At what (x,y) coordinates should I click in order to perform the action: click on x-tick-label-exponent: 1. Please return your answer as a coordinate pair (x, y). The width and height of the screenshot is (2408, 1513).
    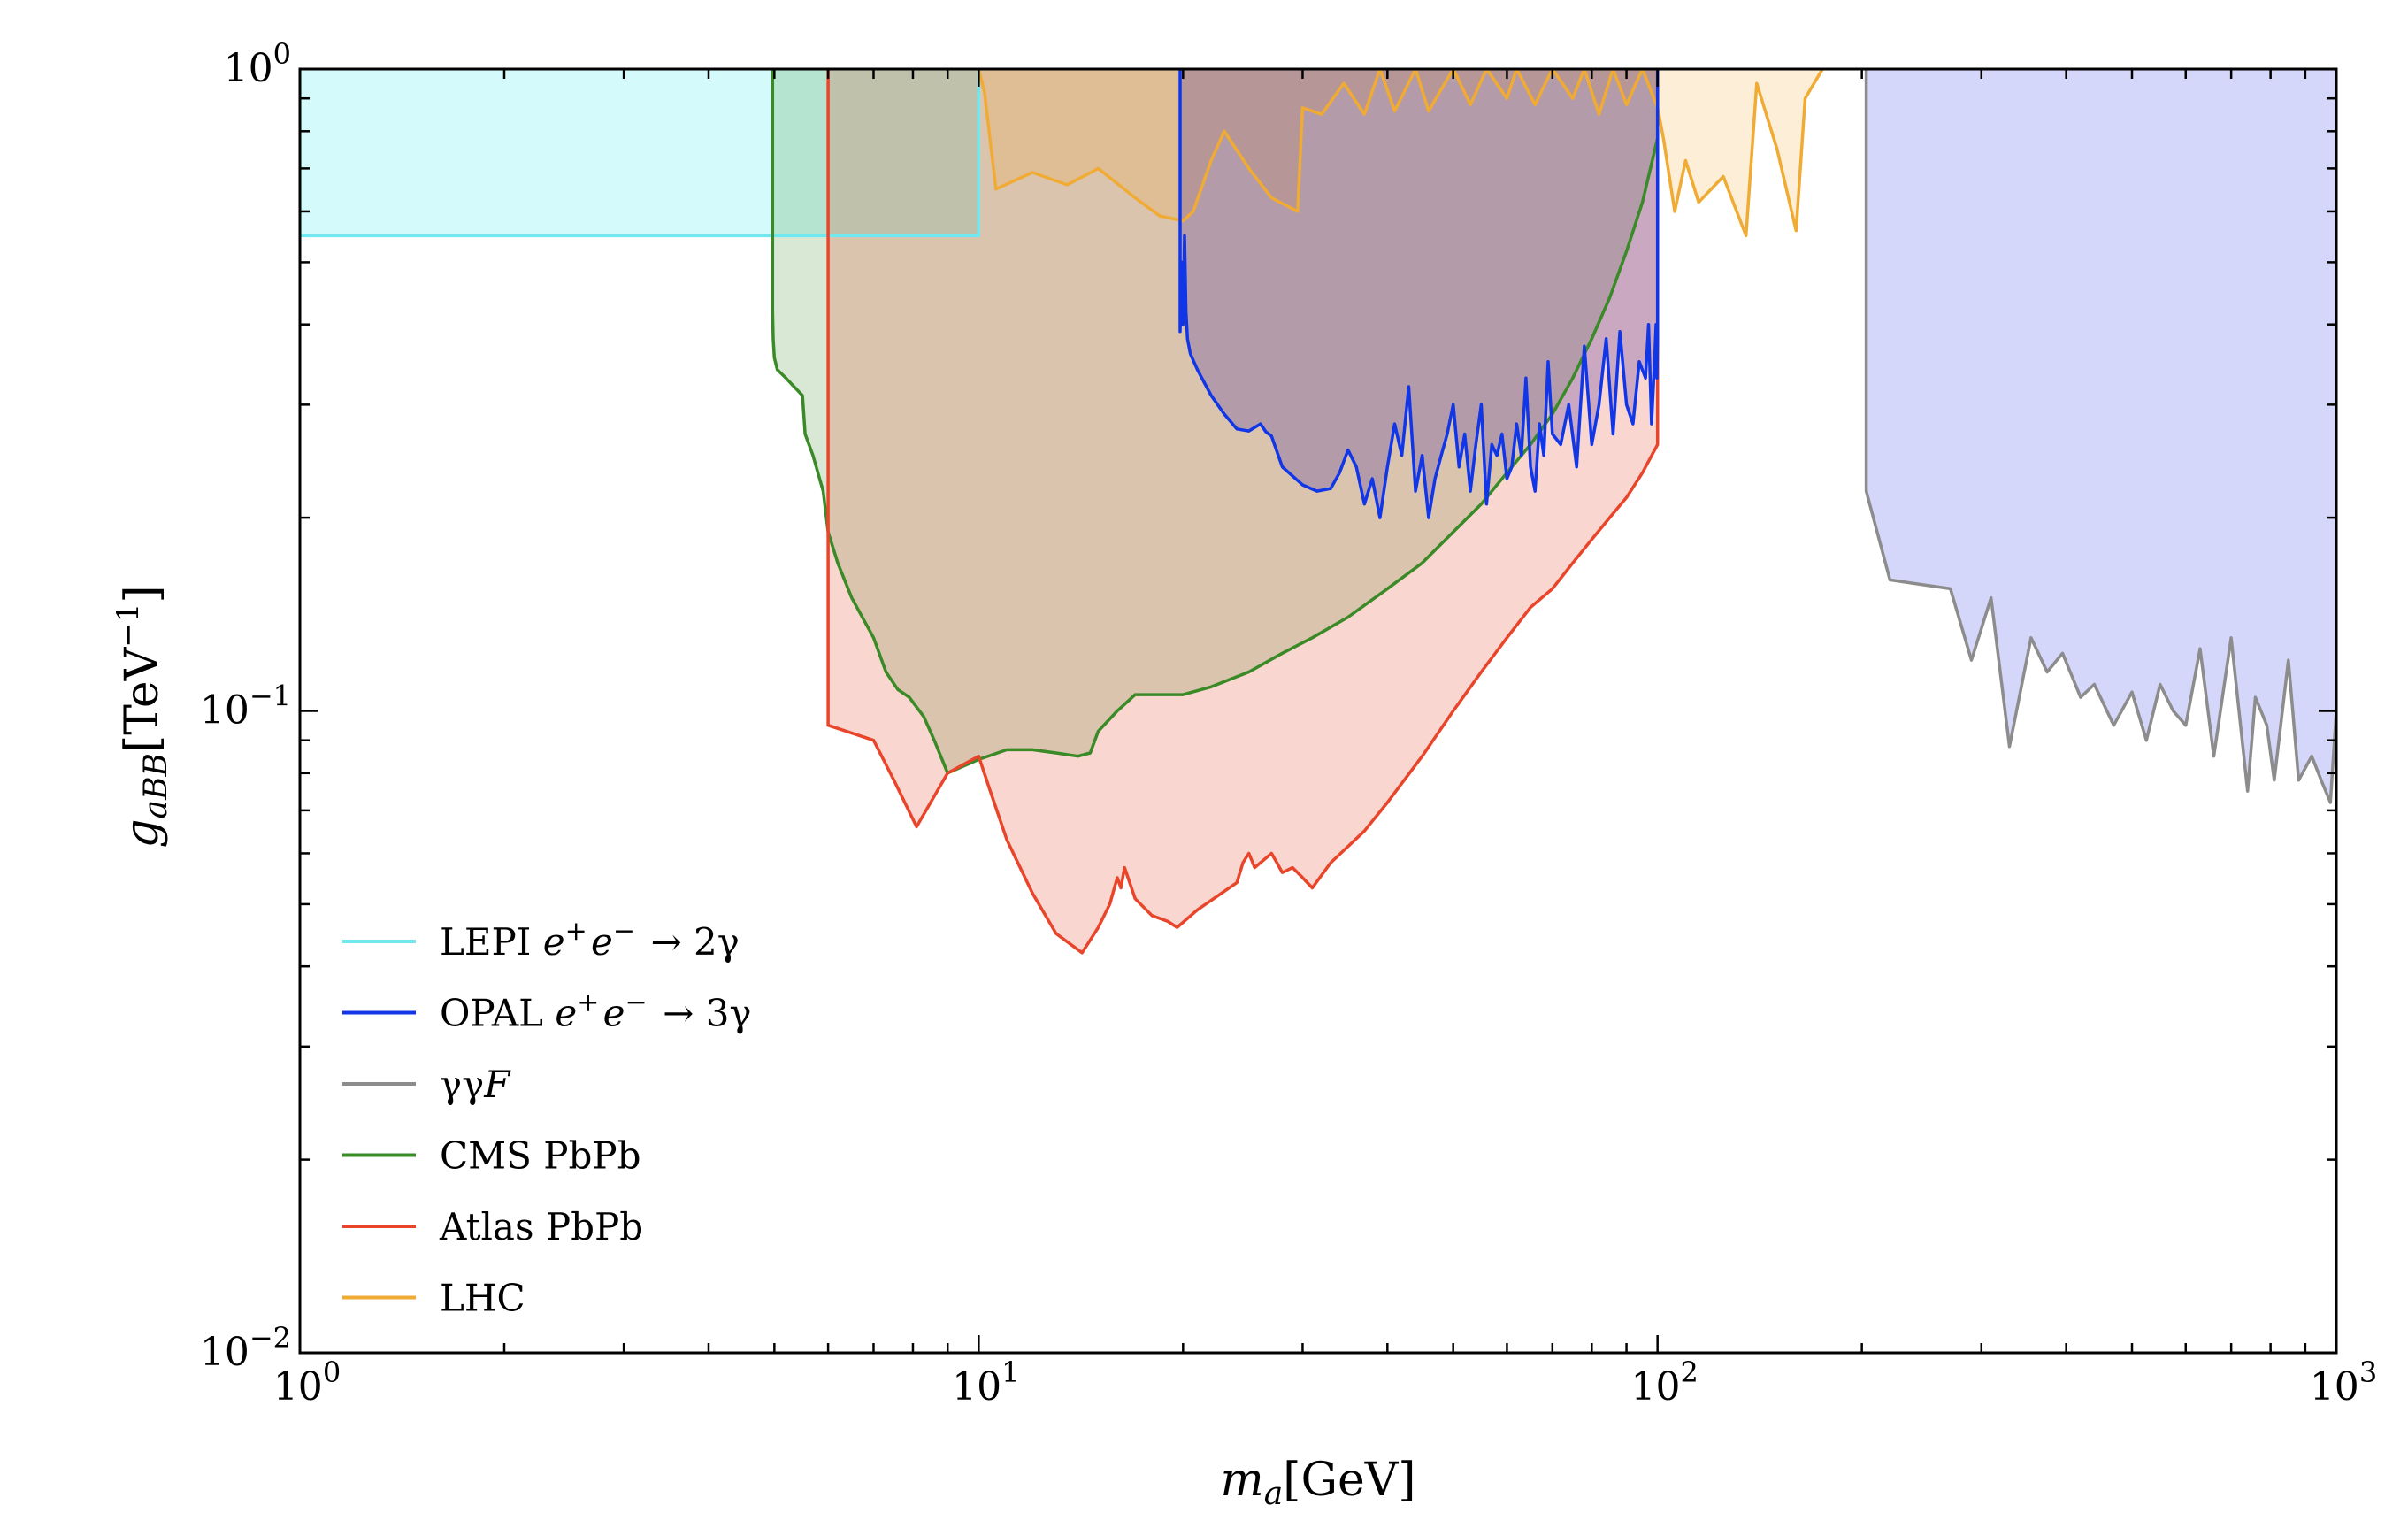
    Looking at the image, I should click on (1010, 1372).